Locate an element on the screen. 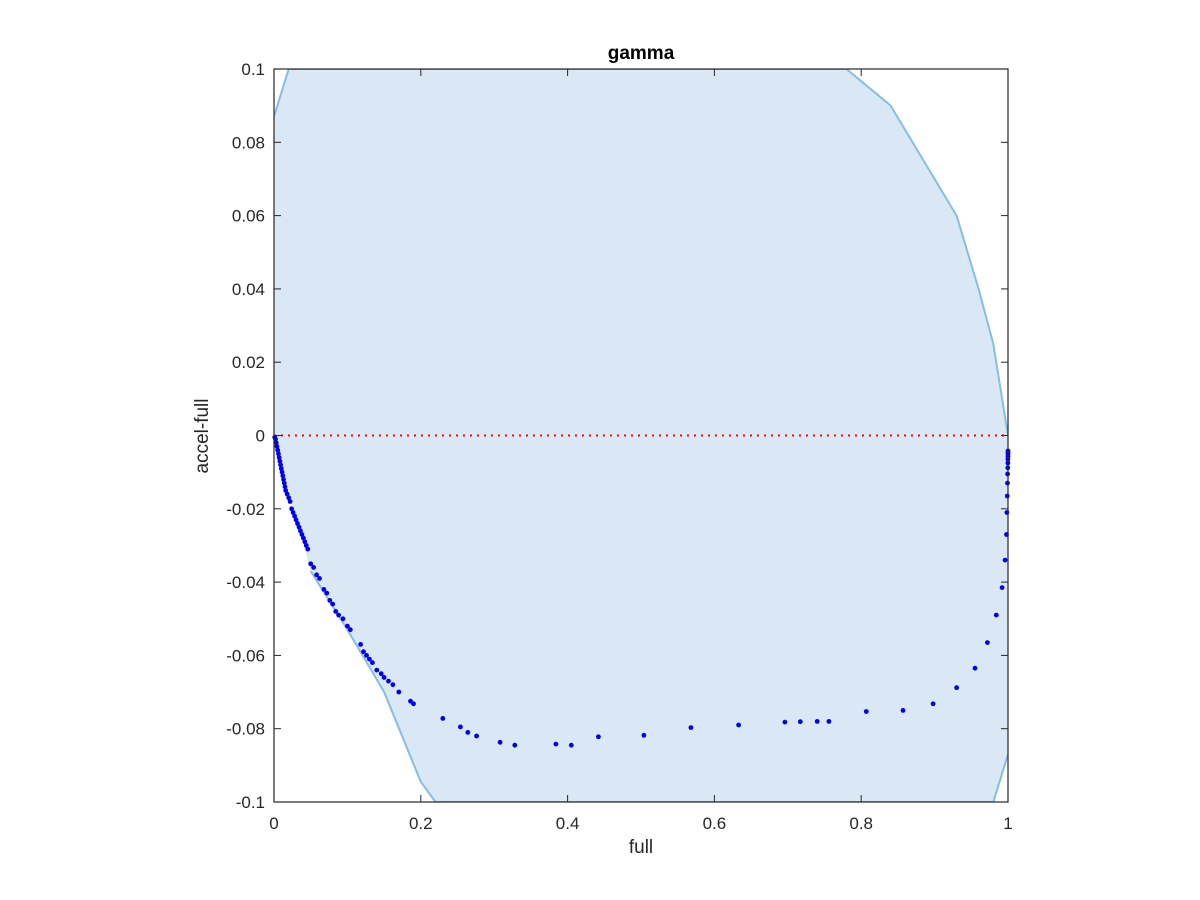 This screenshot has height=900, width=1200. x-tick-label: 0.2 is located at coordinates (421, 823).